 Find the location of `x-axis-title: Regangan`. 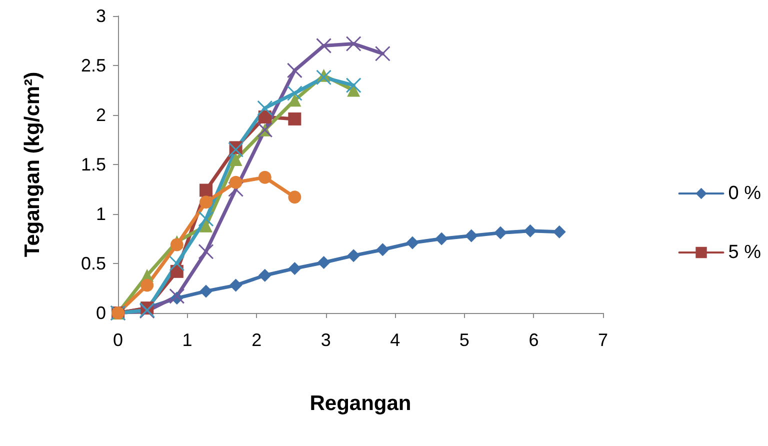

x-axis-title: Regangan is located at coordinates (361, 403).